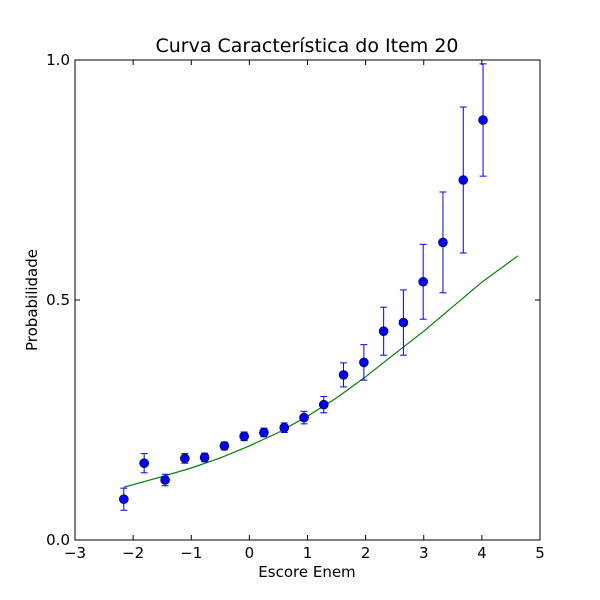 The height and width of the screenshot is (600, 600). I want to click on x-tick-label: 2, so click(366, 553).